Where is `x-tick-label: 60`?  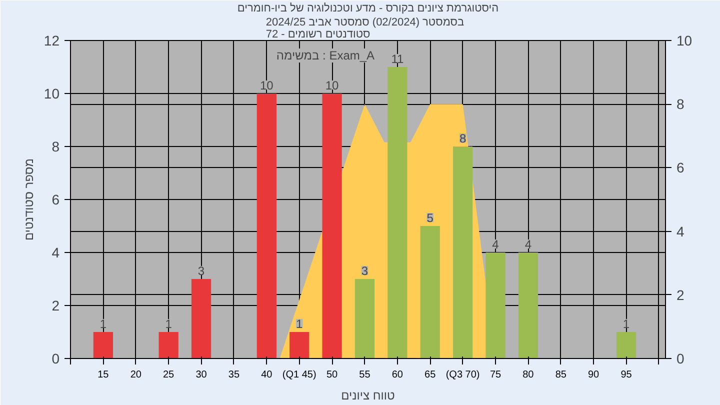 x-tick-label: 60 is located at coordinates (398, 375).